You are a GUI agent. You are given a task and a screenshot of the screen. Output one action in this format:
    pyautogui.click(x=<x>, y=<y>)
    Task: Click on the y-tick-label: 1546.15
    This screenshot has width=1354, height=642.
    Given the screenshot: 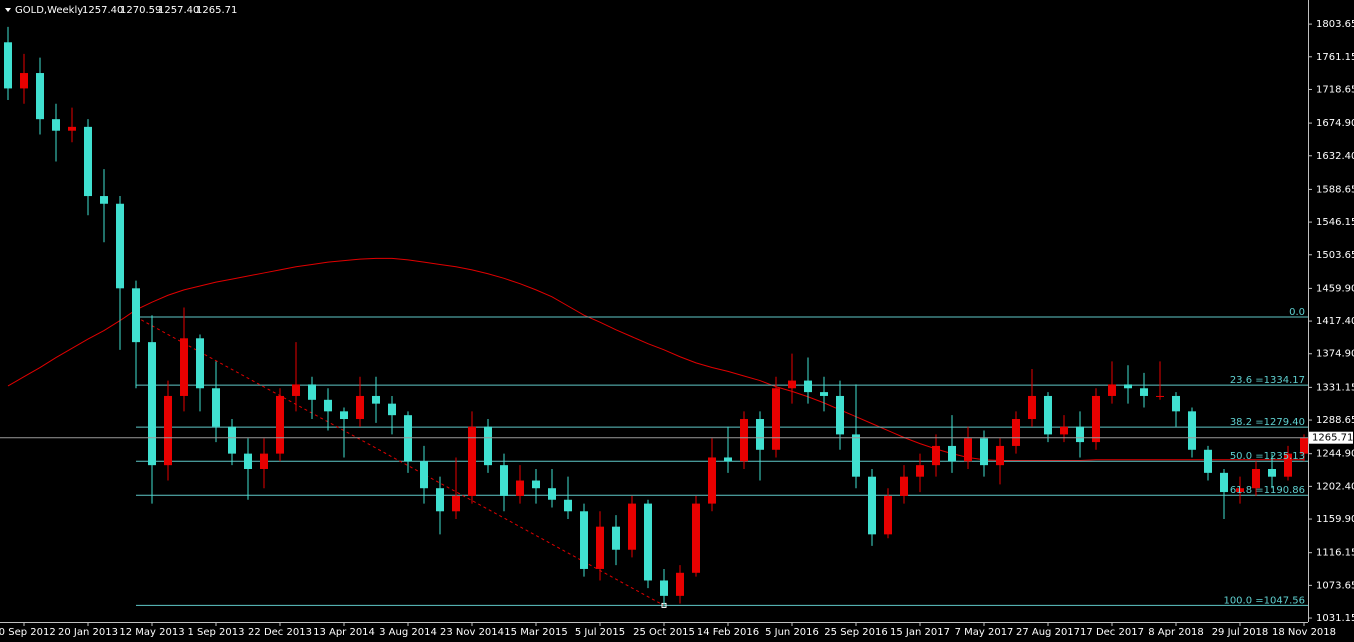 What is the action you would take?
    pyautogui.click(x=1335, y=222)
    